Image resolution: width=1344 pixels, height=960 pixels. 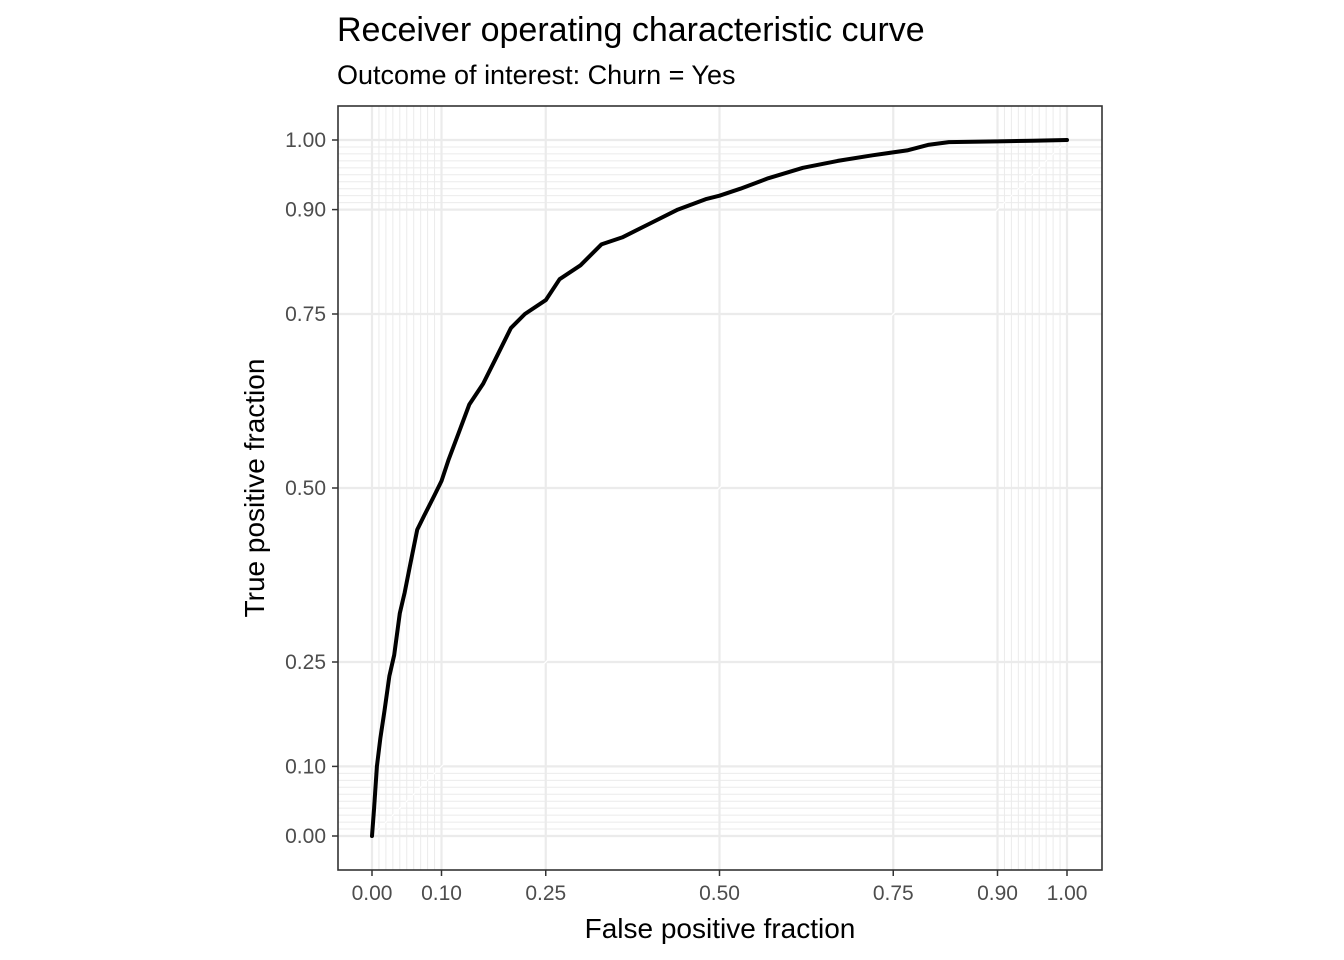 I want to click on y-tick-label: 0.25, so click(x=305, y=662).